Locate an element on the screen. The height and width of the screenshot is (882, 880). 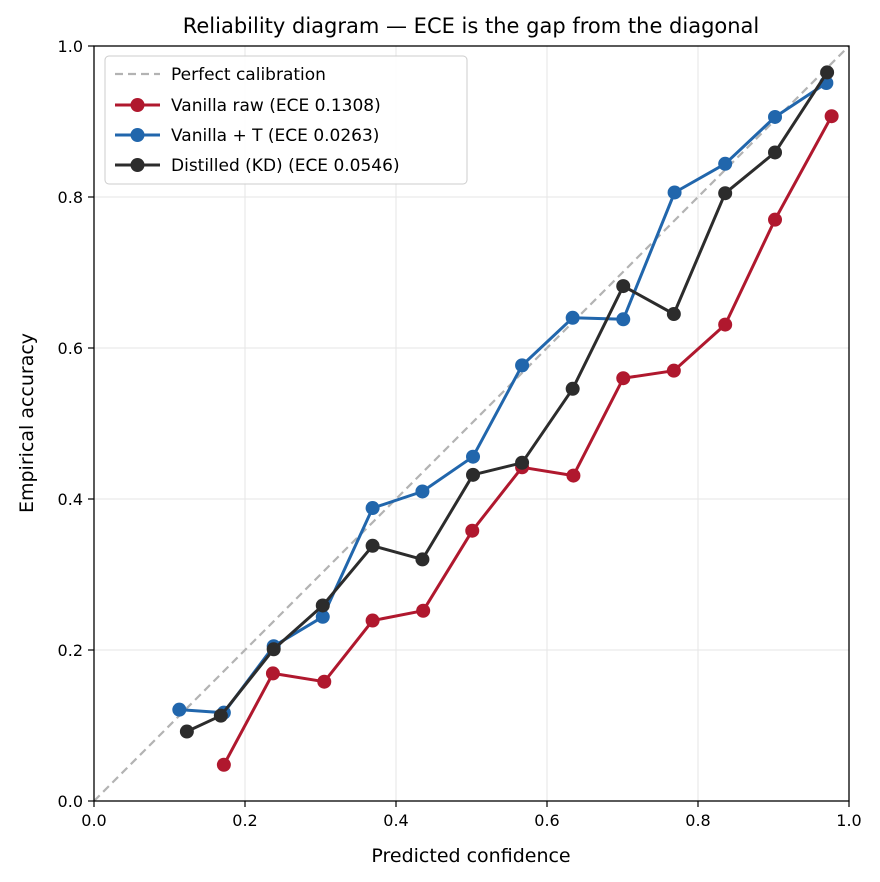
legend-label: Vanilla + T (ECE 0.0263) is located at coordinates (275, 136).